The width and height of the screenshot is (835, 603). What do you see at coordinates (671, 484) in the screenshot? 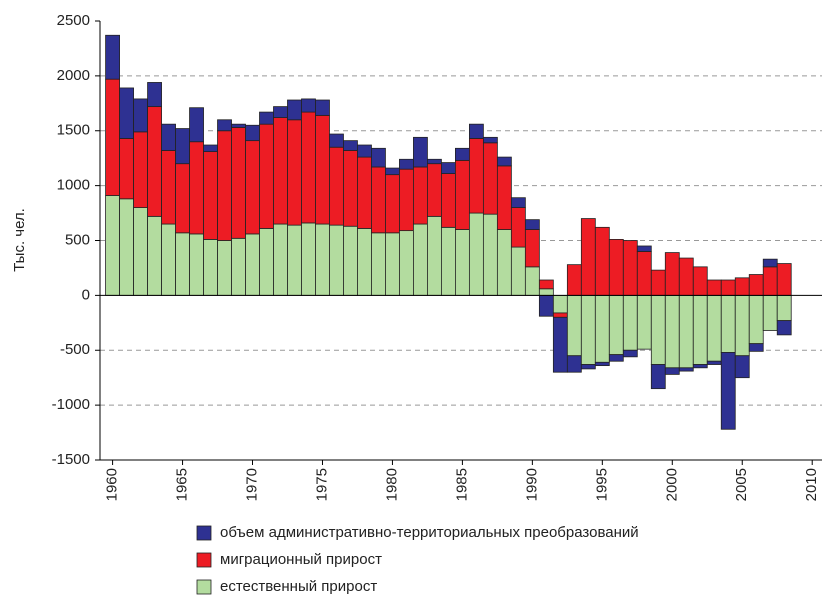
I see `x-tick-label: 2000` at bounding box center [671, 484].